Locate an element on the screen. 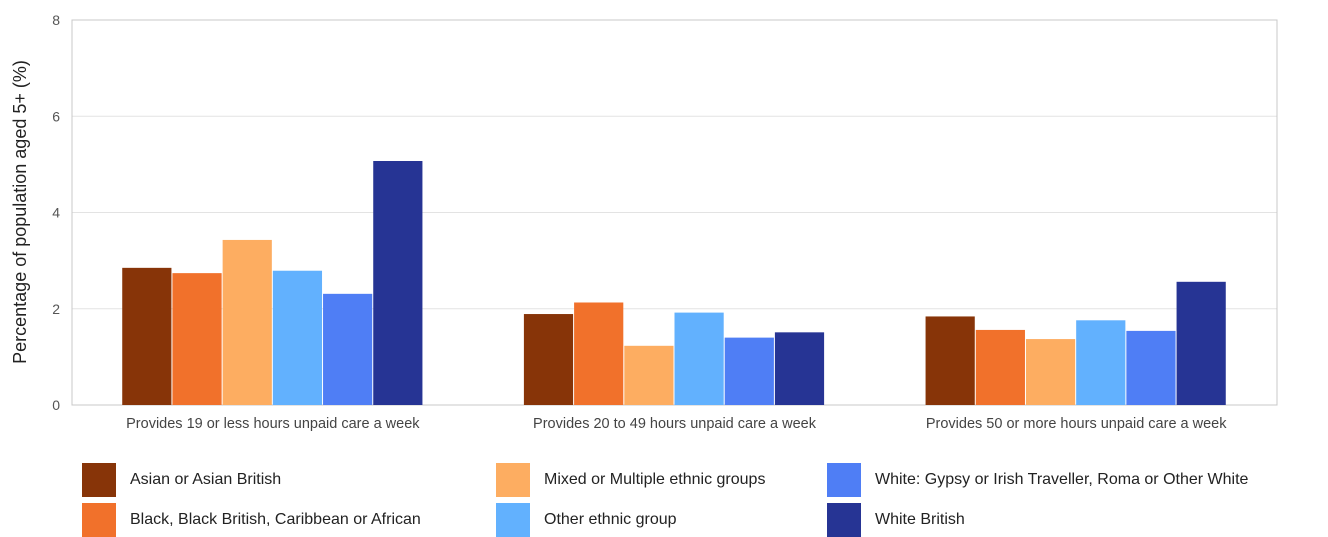 Image resolution: width=1328 pixels, height=537 pixels. y-tick-label: 4 is located at coordinates (56, 213).